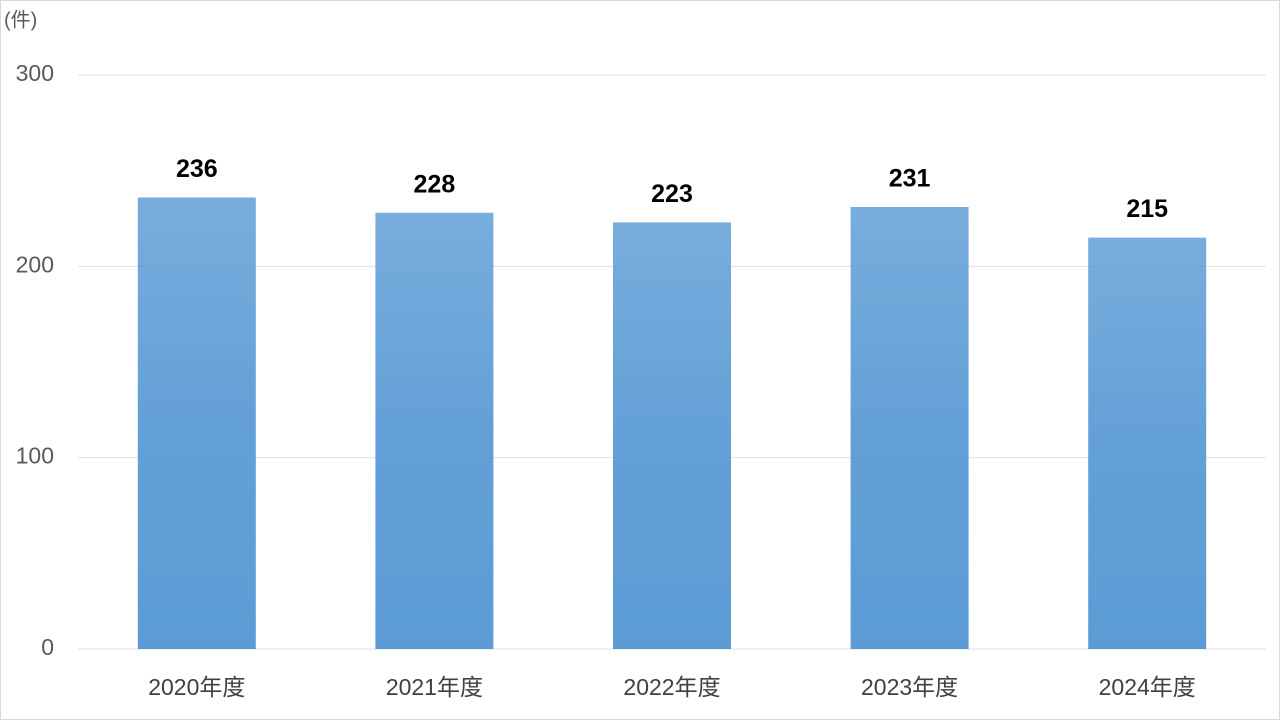  Describe the element at coordinates (1147, 687) in the screenshot. I see `x-tick-label: 2024年度` at that location.